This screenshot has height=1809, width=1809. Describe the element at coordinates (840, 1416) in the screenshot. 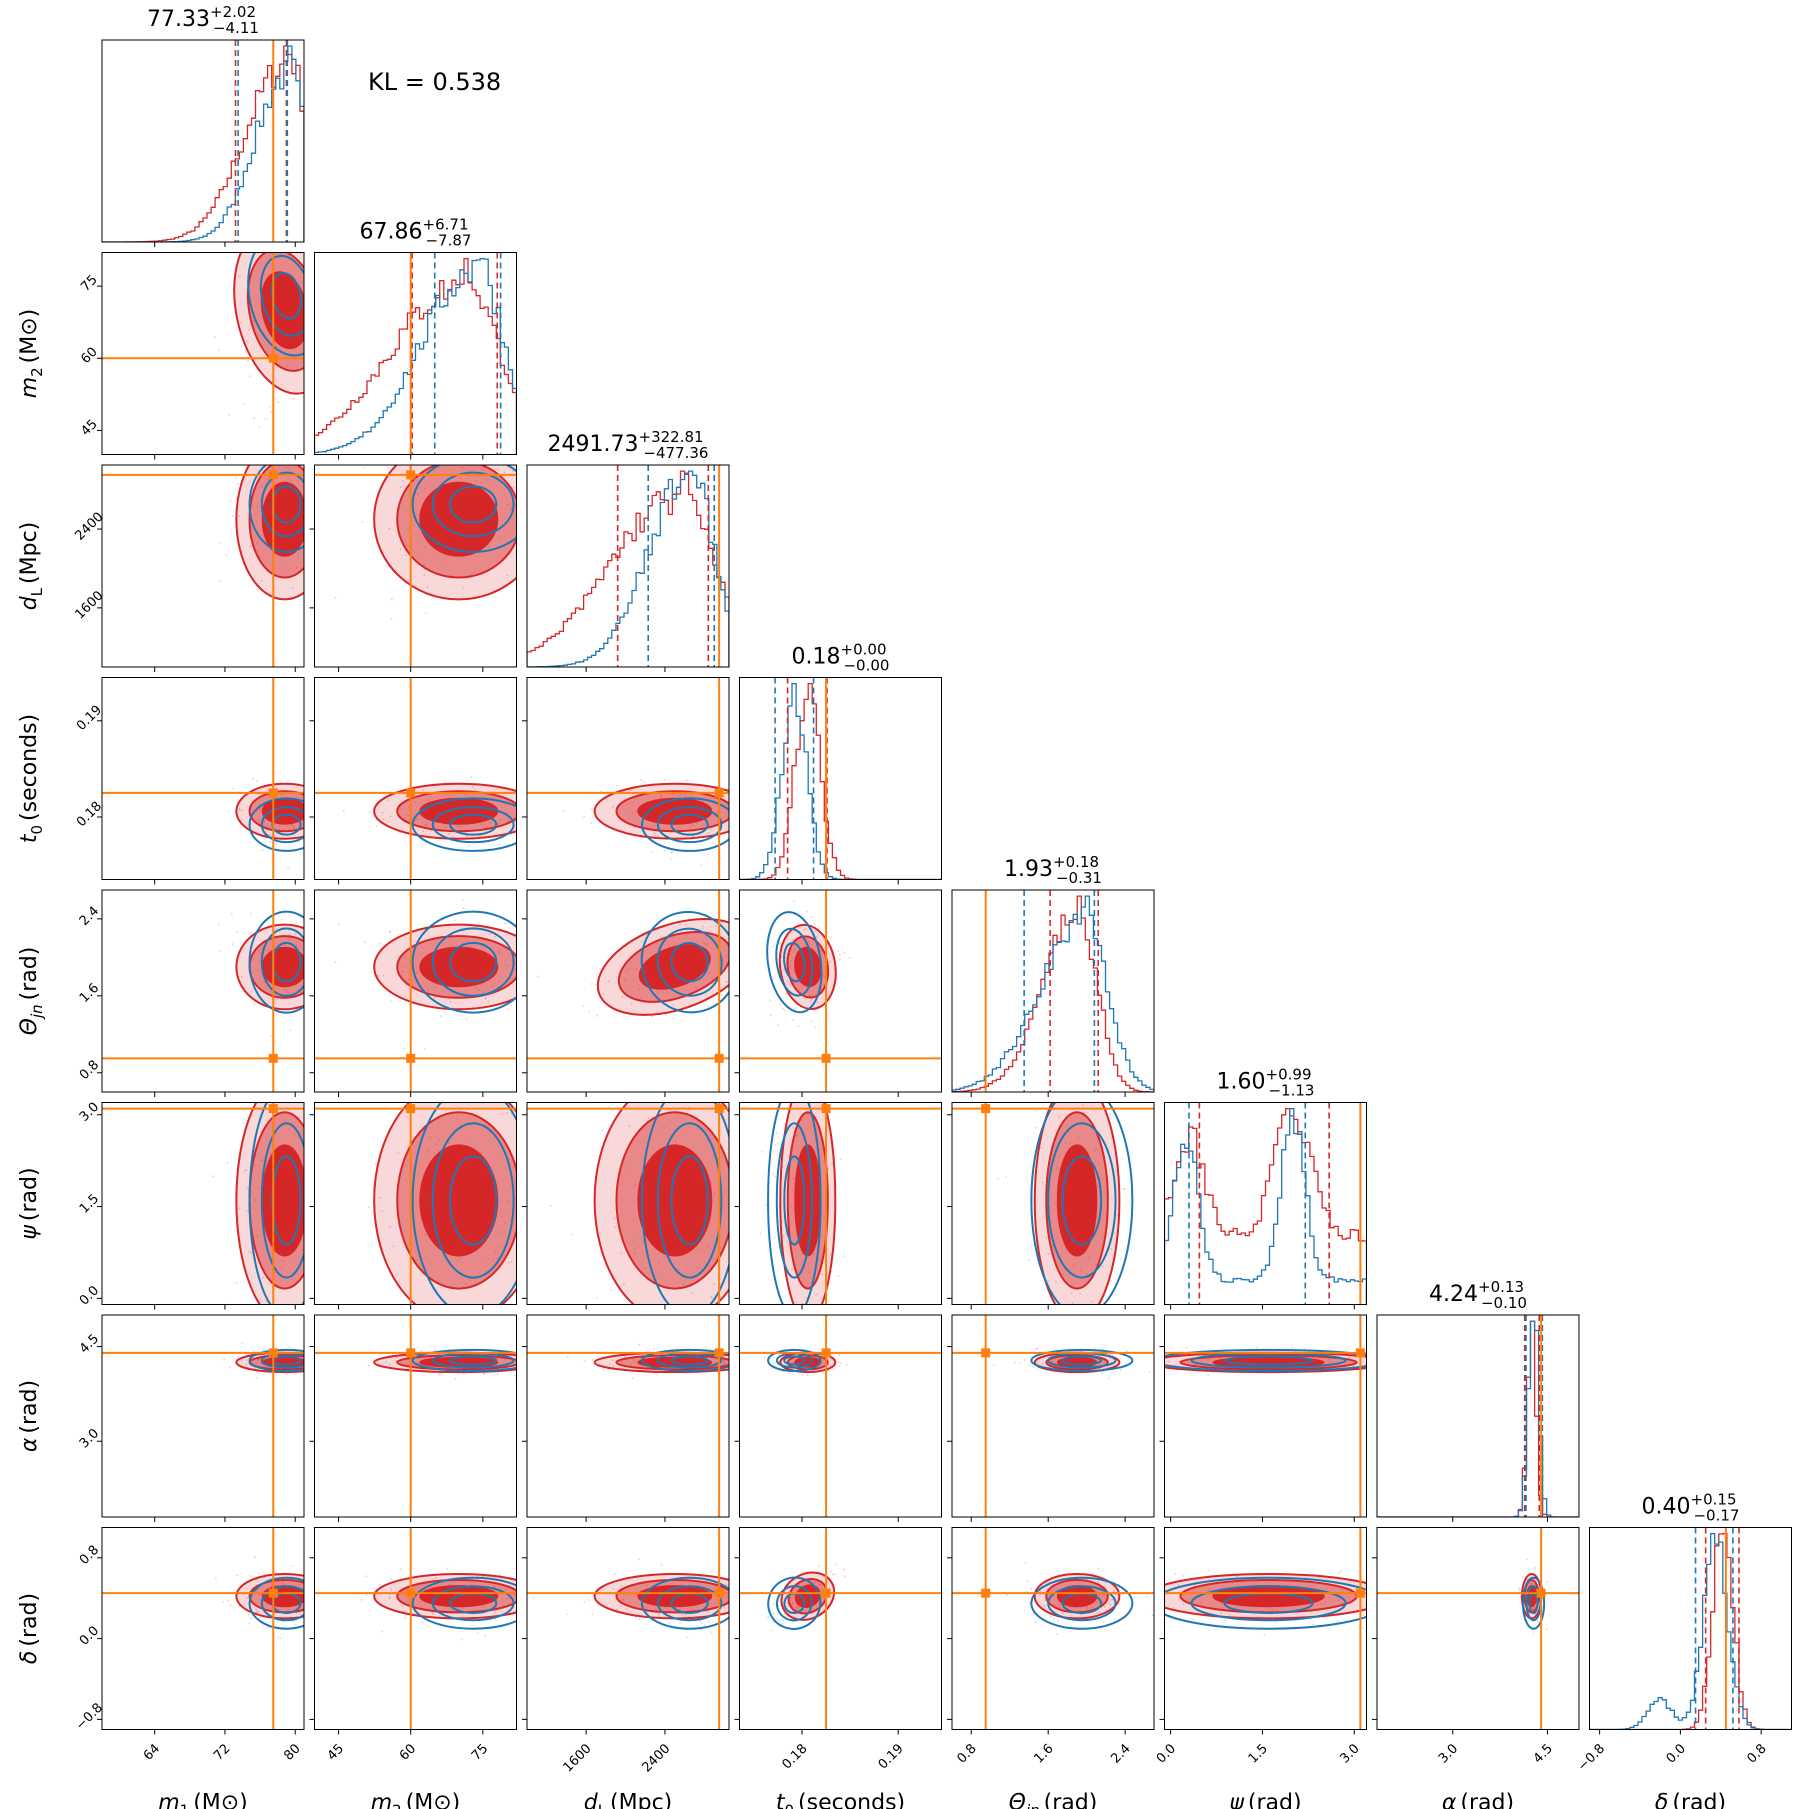

I see `contour-panel-t0-alpha` at that location.